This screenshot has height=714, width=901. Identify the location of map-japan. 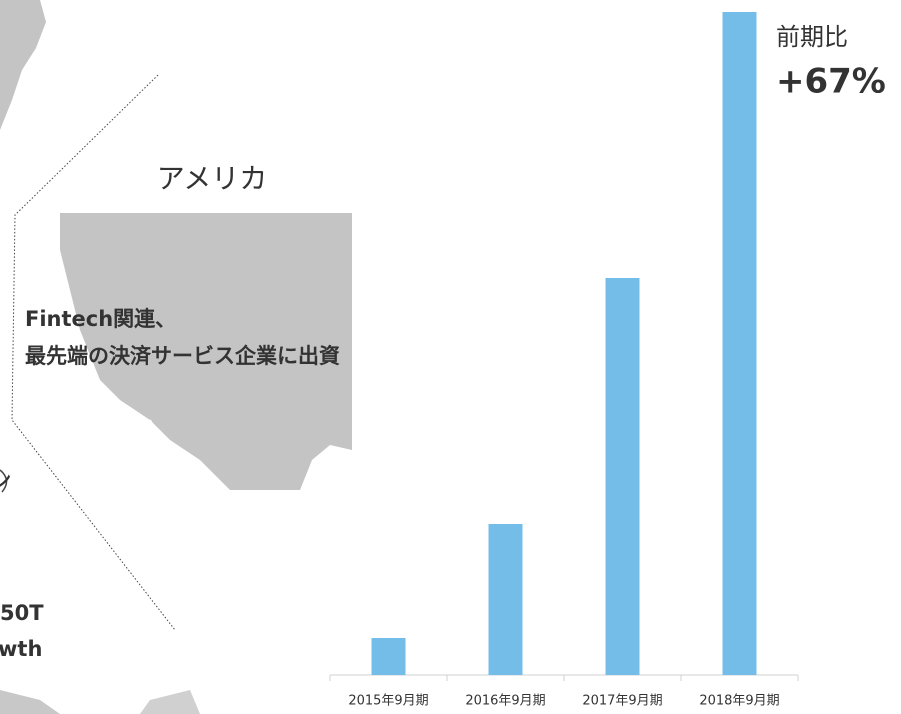
(23, 65).